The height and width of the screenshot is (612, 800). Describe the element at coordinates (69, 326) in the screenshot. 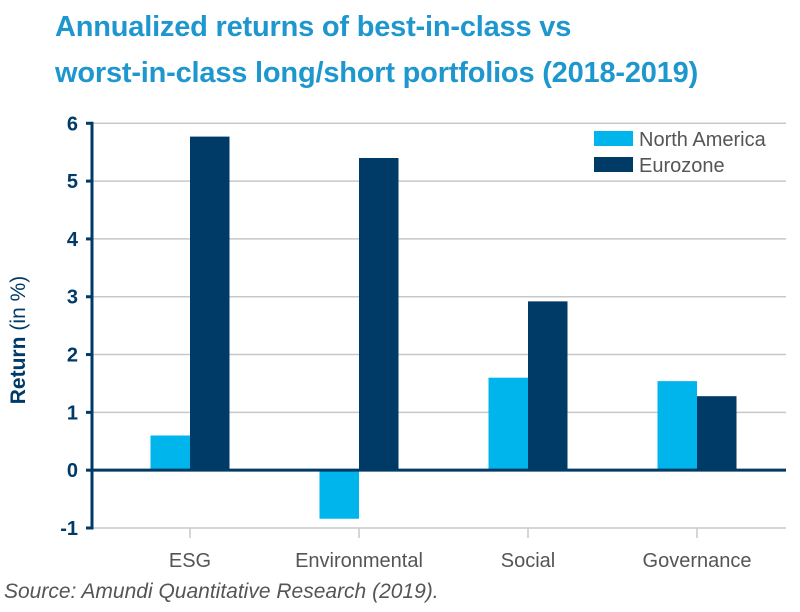

I see `y-tick-labels: -1 0 1 2 3 4 5 6` at that location.